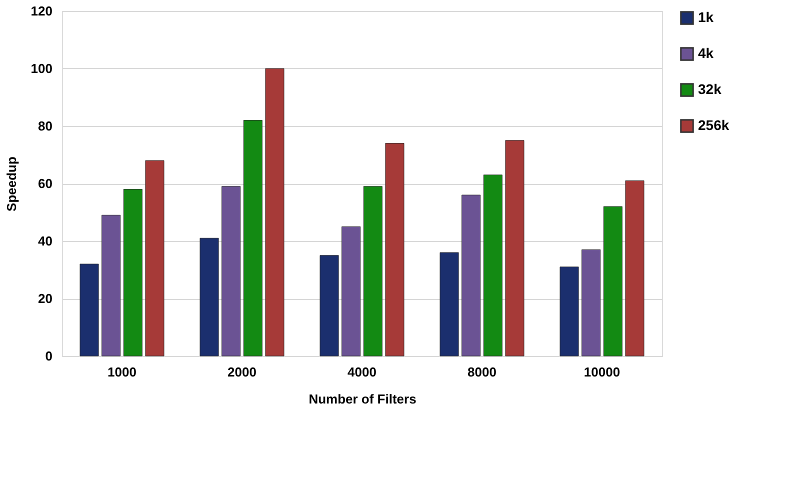 Image resolution: width=798 pixels, height=483 pixels. What do you see at coordinates (362, 372) in the screenshot?
I see `x-tick-label: 4000` at bounding box center [362, 372].